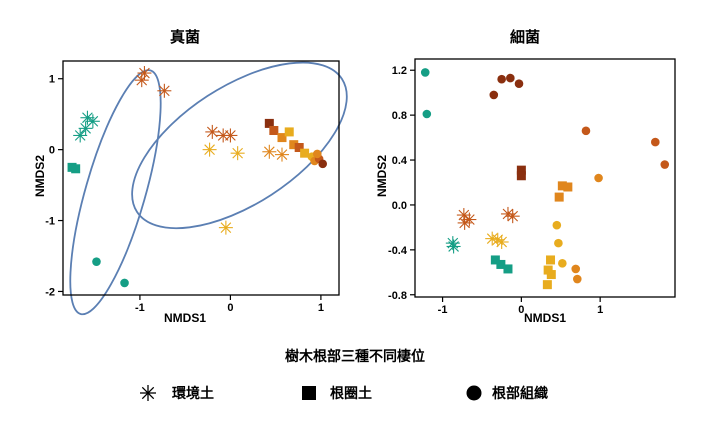 The height and width of the screenshot is (430, 710). What do you see at coordinates (185, 318) in the screenshot?
I see `fungi-x-axis-title: NMDS1` at bounding box center [185, 318].